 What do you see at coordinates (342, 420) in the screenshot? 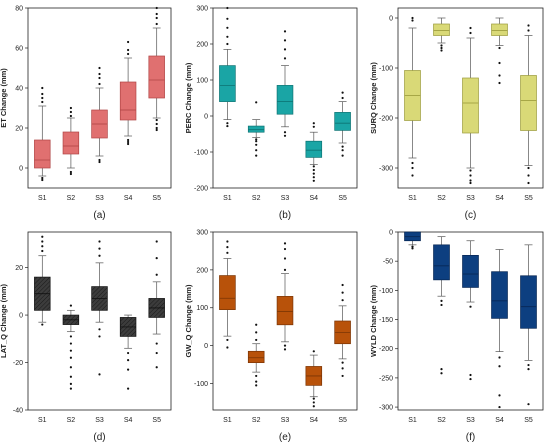
I see `x-tick-label-gwq-s5: S5` at bounding box center [342, 420].